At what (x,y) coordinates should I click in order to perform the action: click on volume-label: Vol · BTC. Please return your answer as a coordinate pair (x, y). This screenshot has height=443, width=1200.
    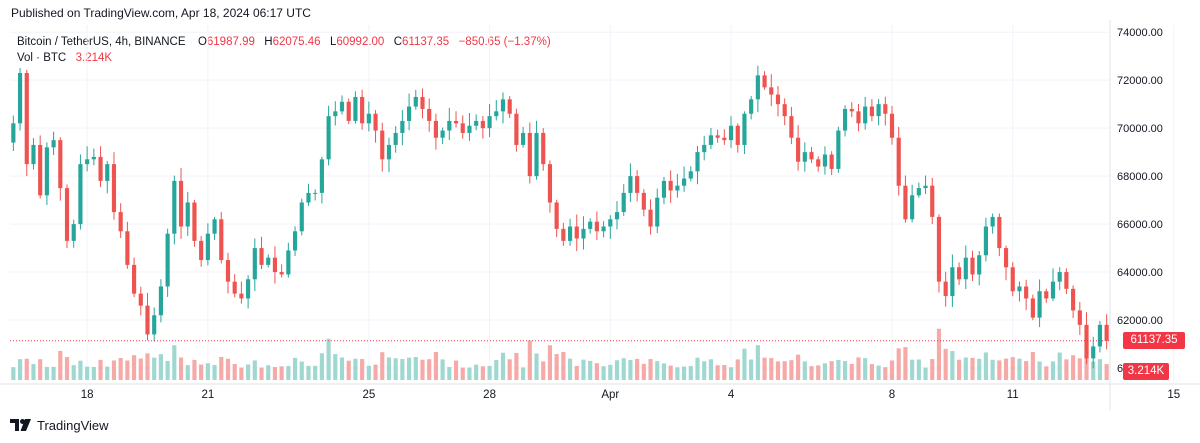
    Looking at the image, I should click on (42, 58).